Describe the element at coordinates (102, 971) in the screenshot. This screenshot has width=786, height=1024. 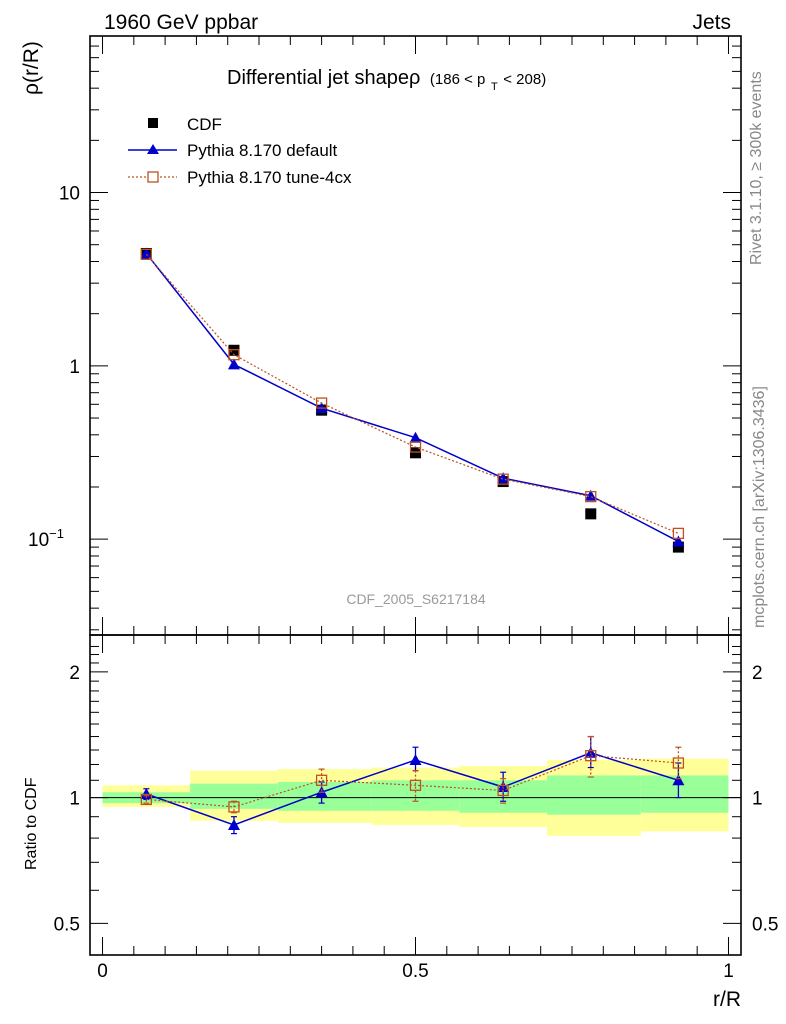
I see `x-tick-label: 0` at that location.